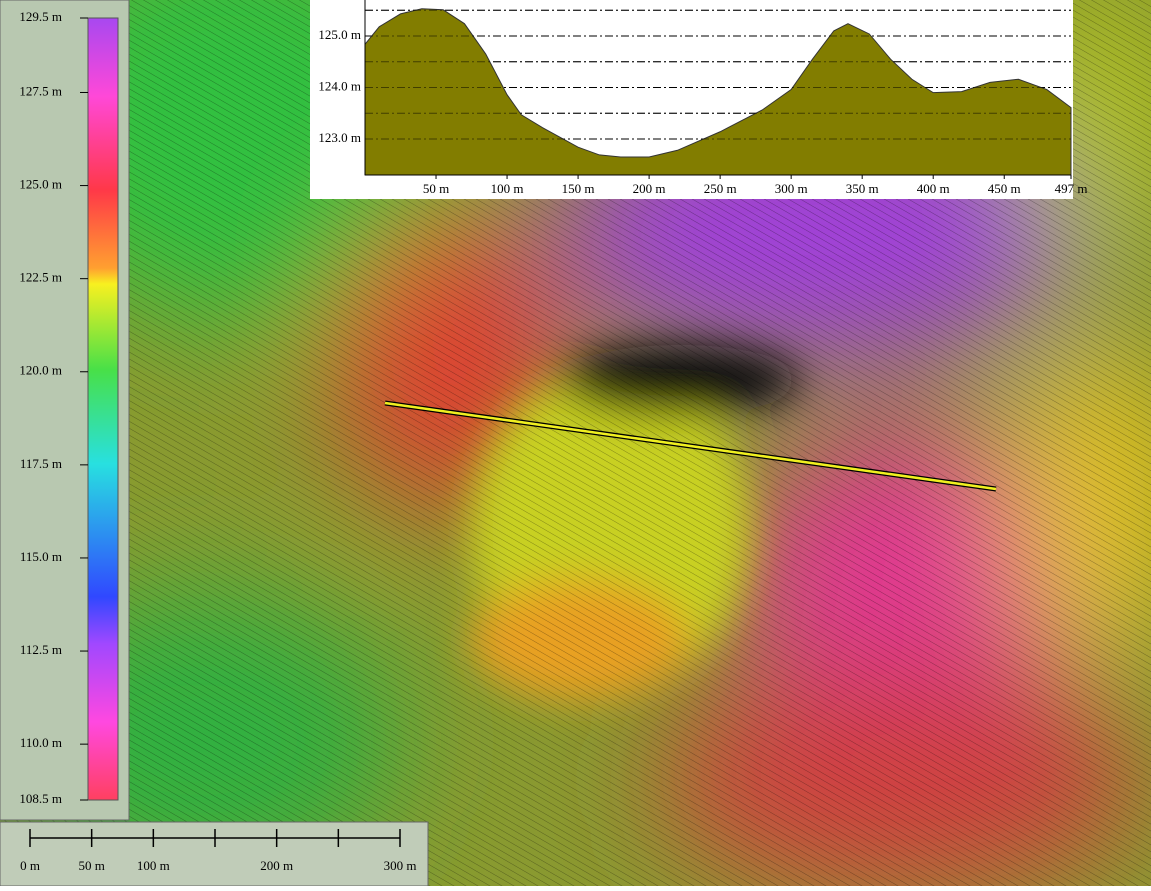 Image resolution: width=1151 pixels, height=891 pixels. What do you see at coordinates (41, 649) in the screenshot?
I see `legend-label: 112.5 m` at bounding box center [41, 649].